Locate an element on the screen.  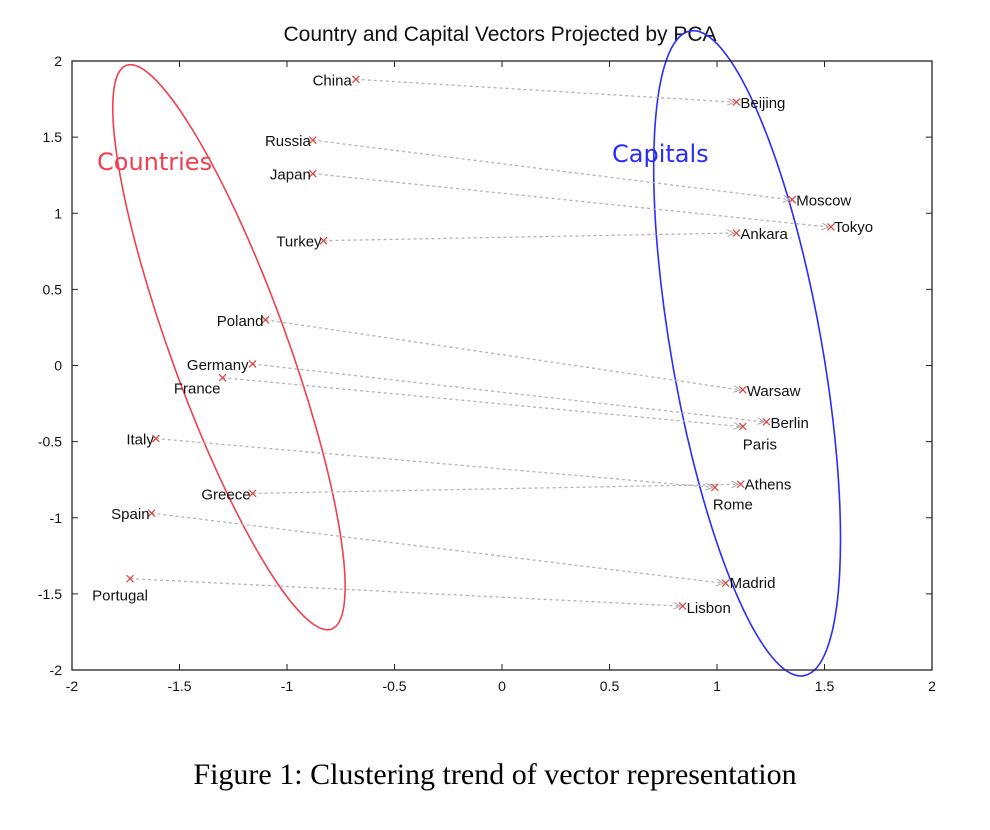
marker-turkey is located at coordinates (323, 240).